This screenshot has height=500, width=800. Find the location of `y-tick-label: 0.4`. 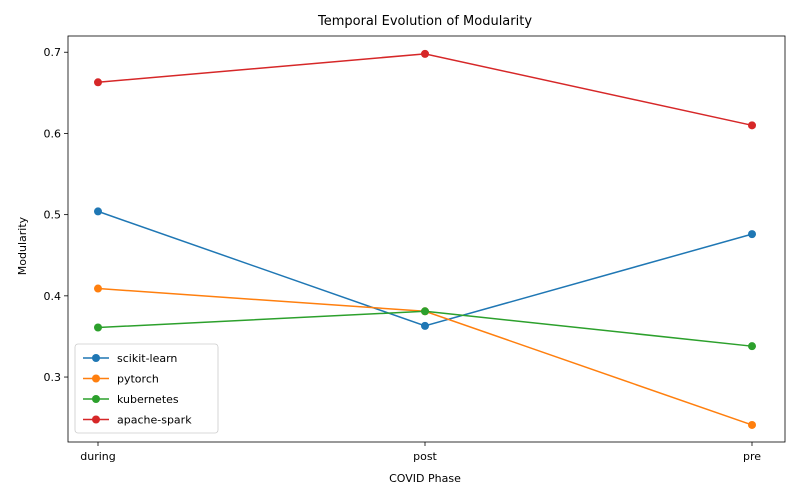

y-tick-label: 0.4 is located at coordinates (53, 296).